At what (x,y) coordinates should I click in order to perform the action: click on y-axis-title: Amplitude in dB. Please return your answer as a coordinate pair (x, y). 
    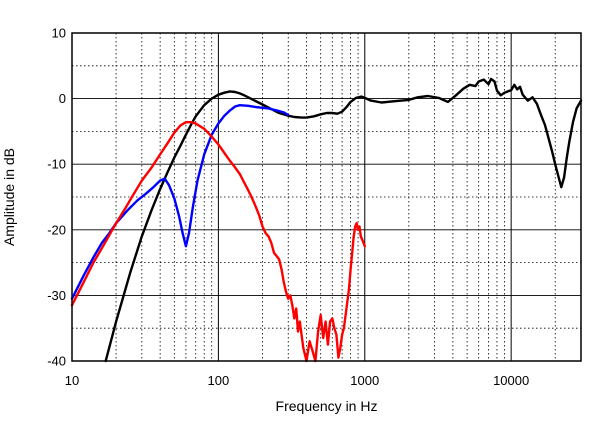
    Looking at the image, I should click on (9, 197).